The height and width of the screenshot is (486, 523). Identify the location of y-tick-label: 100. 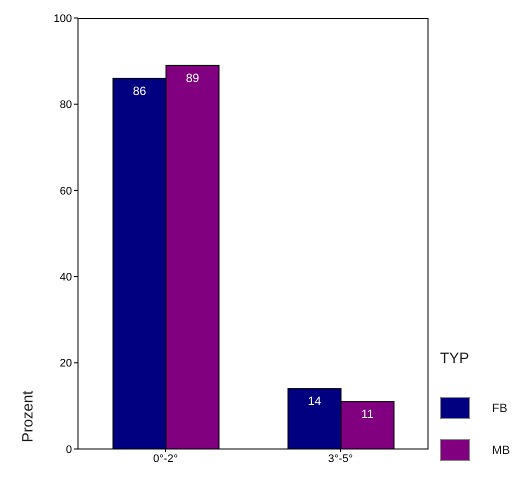
(63, 18).